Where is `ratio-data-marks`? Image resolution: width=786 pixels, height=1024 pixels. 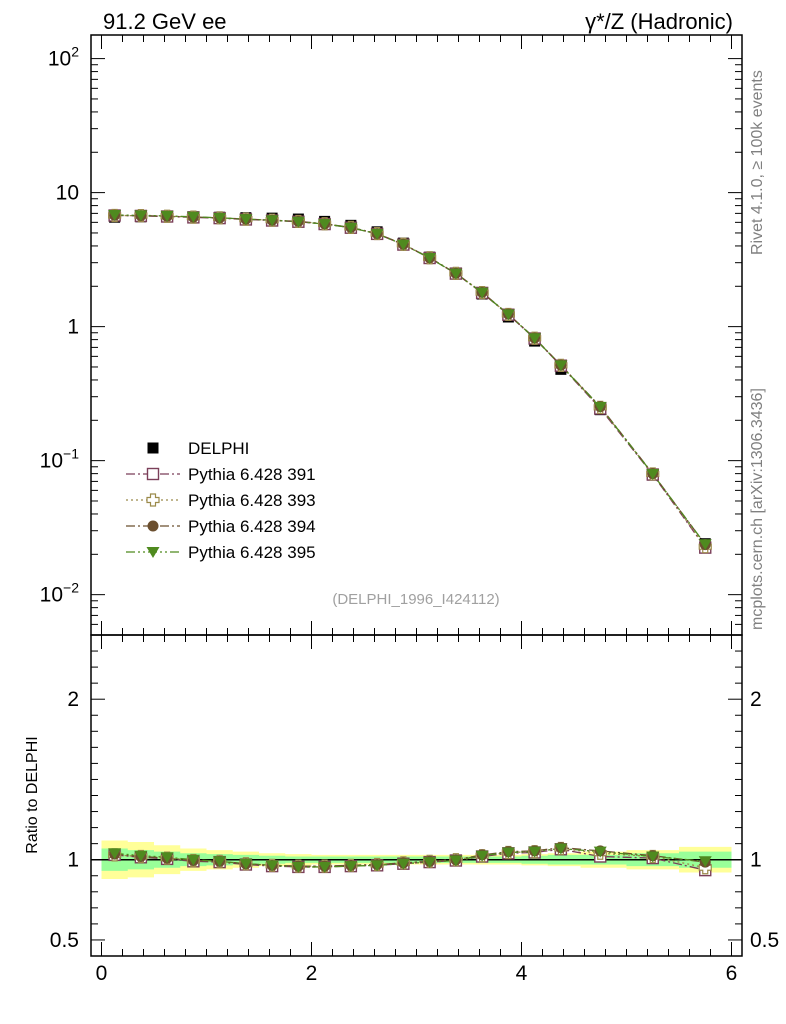
ratio-data-marks is located at coordinates (410, 859).